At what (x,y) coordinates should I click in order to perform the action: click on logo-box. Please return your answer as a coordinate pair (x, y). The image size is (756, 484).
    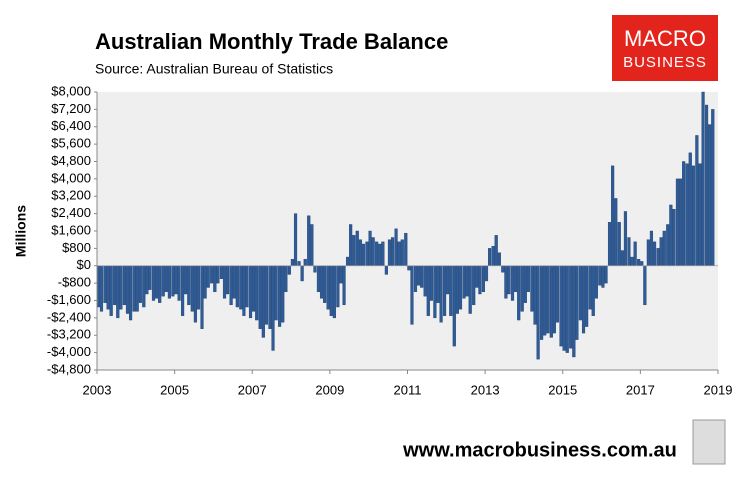
    Looking at the image, I should click on (665, 48).